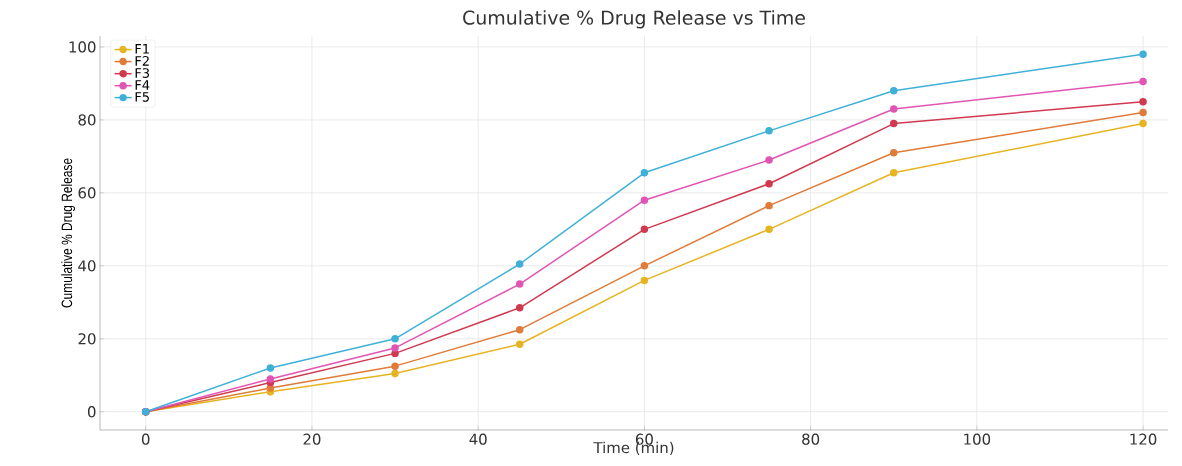 This screenshot has height=466, width=1182. Describe the element at coordinates (87, 193) in the screenshot. I see `y-tick-label: 60` at that location.